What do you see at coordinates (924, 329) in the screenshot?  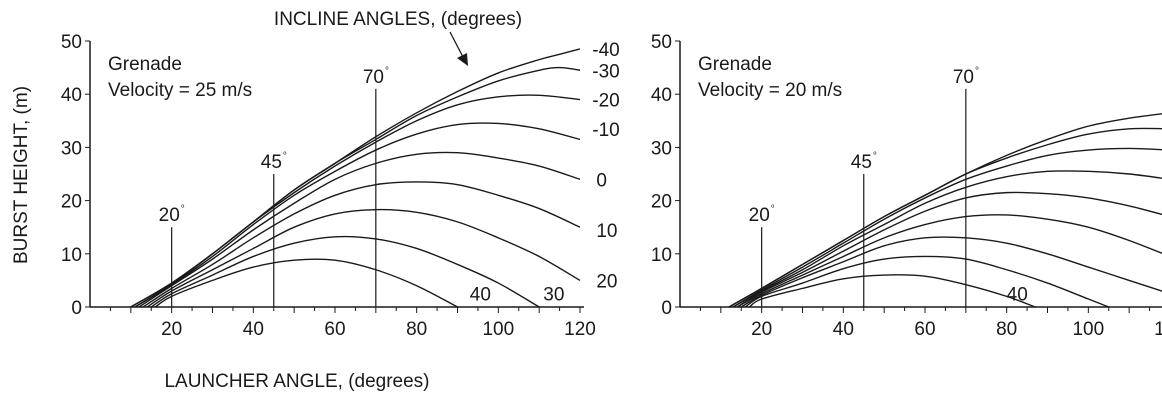 I see `right-x-tick-label: 60` at bounding box center [924, 329].